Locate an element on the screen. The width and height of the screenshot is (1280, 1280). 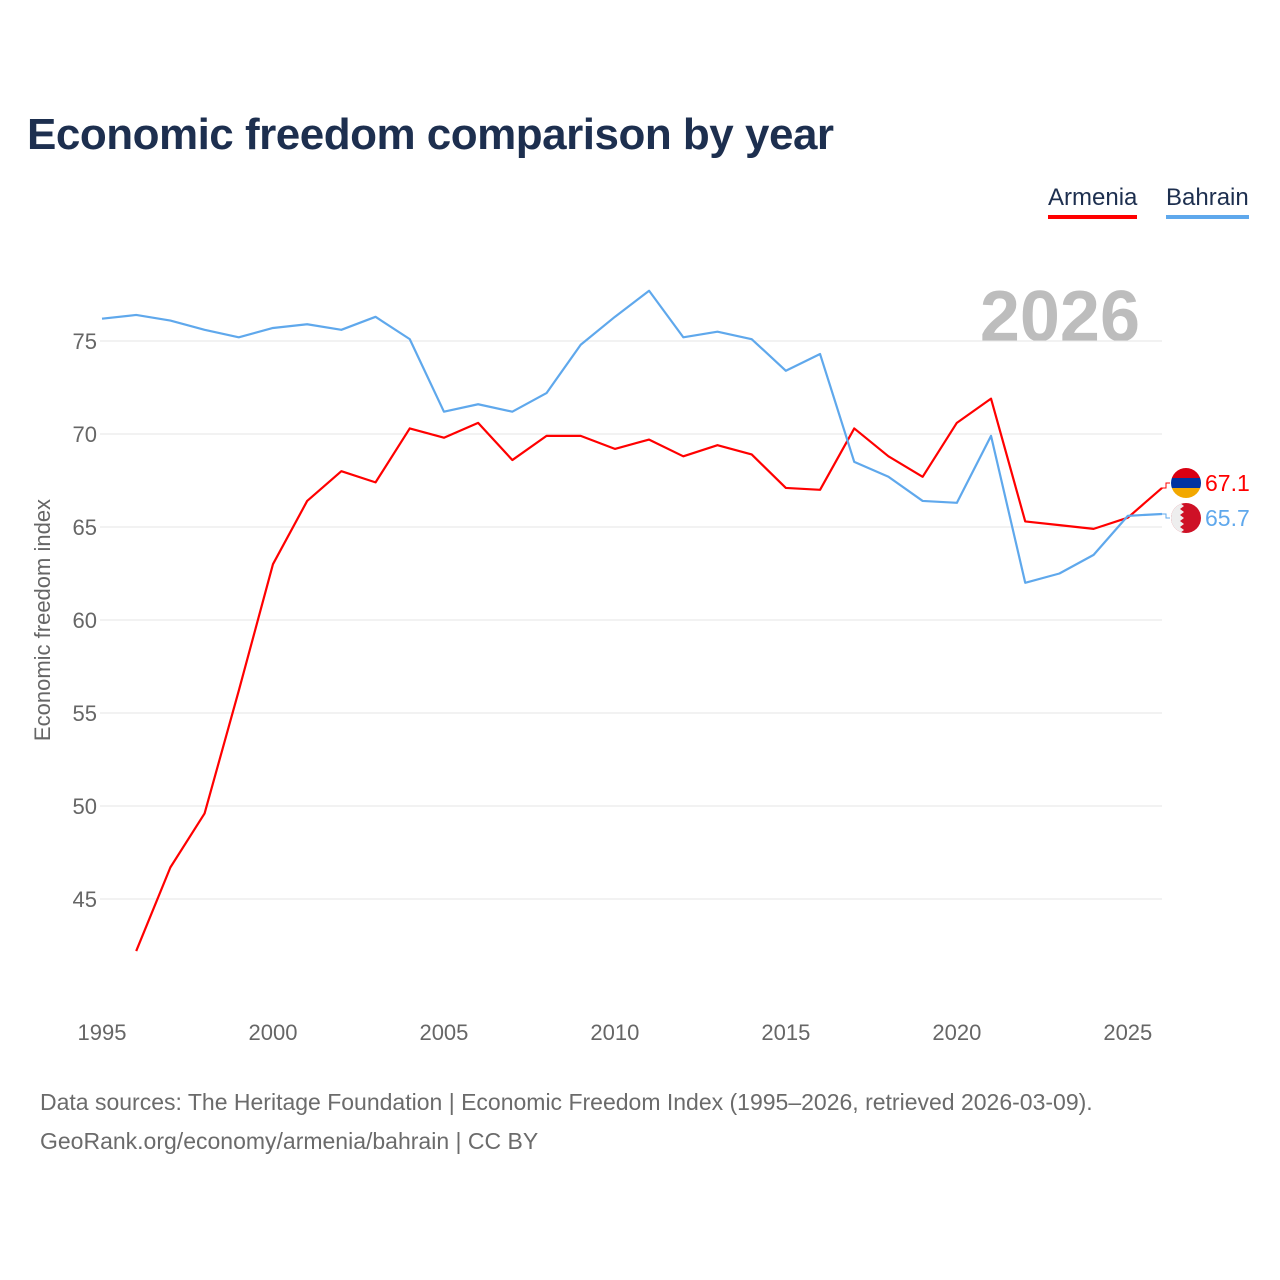
end-value-label: 65.7 is located at coordinates (1227, 518).